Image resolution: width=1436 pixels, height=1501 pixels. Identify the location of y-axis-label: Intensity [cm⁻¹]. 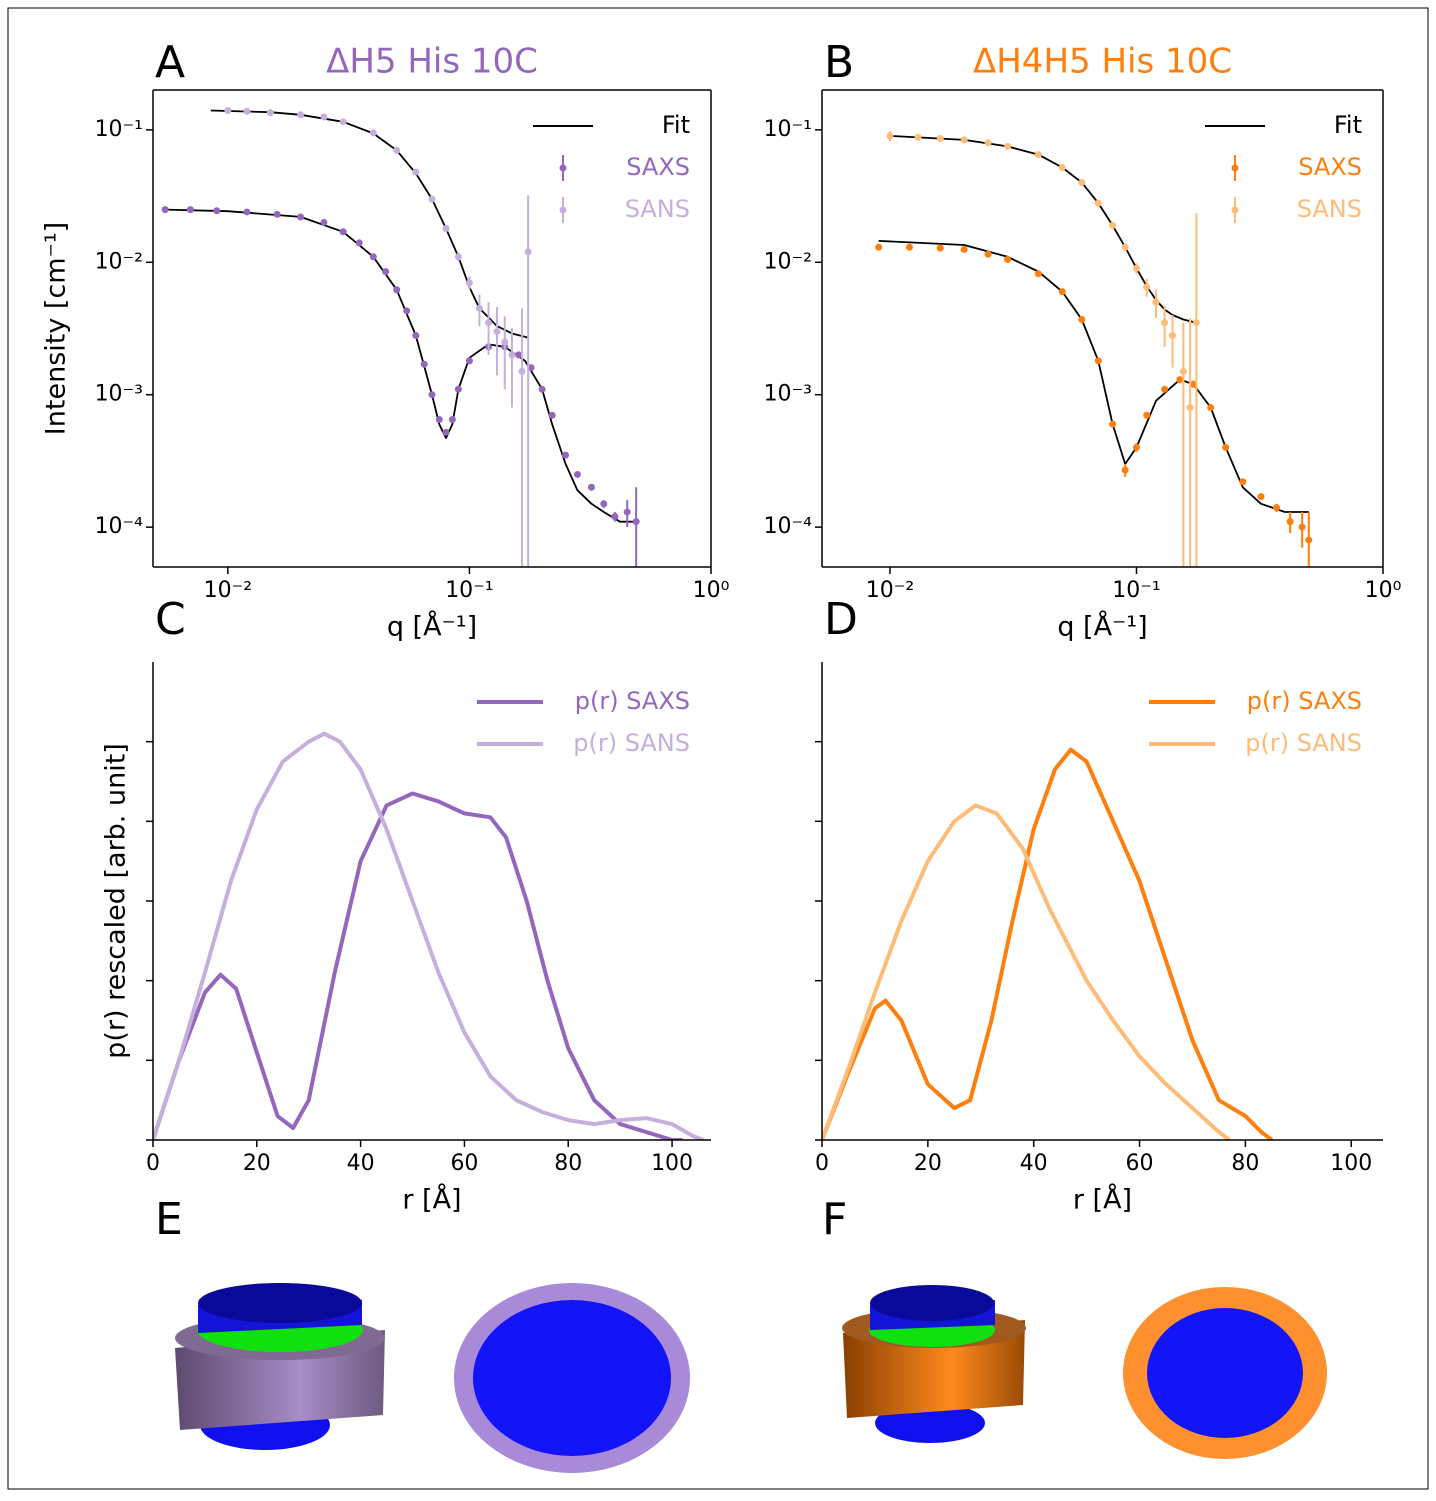
(56, 328).